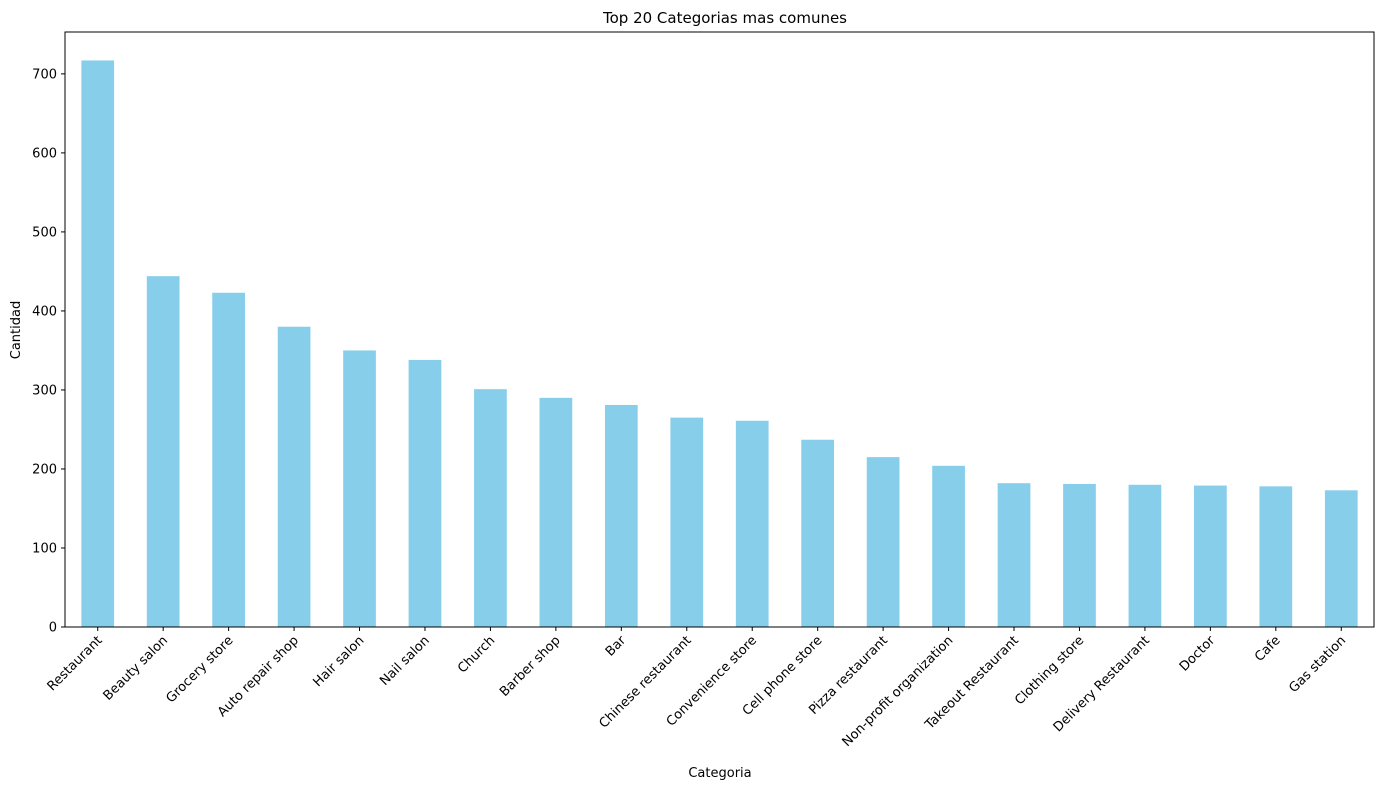 The image size is (1384, 790). What do you see at coordinates (1341, 558) in the screenshot?
I see `bar-gas-station` at bounding box center [1341, 558].